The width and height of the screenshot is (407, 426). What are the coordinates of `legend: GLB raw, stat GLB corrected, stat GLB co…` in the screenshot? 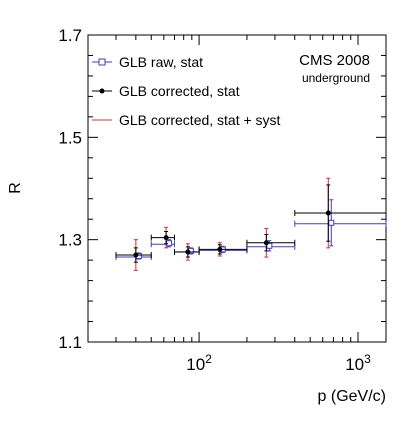 It's located at (186, 91).